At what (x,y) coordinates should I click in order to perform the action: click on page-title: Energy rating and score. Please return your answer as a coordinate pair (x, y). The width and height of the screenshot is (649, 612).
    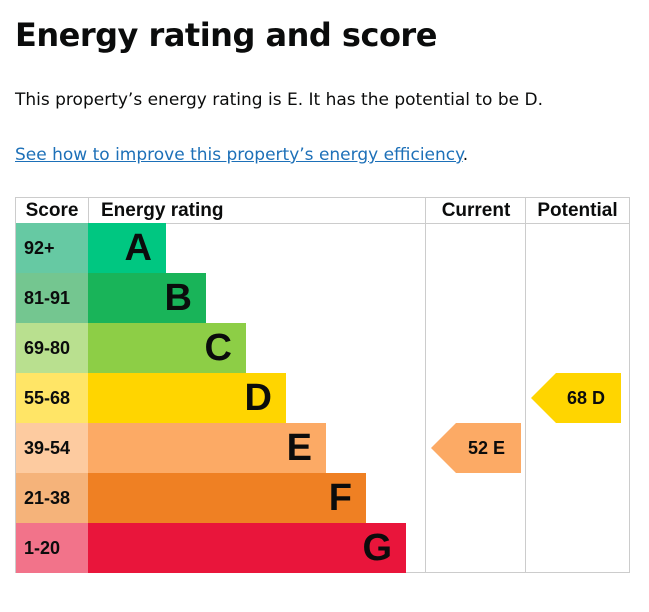
    Looking at the image, I should click on (226, 35).